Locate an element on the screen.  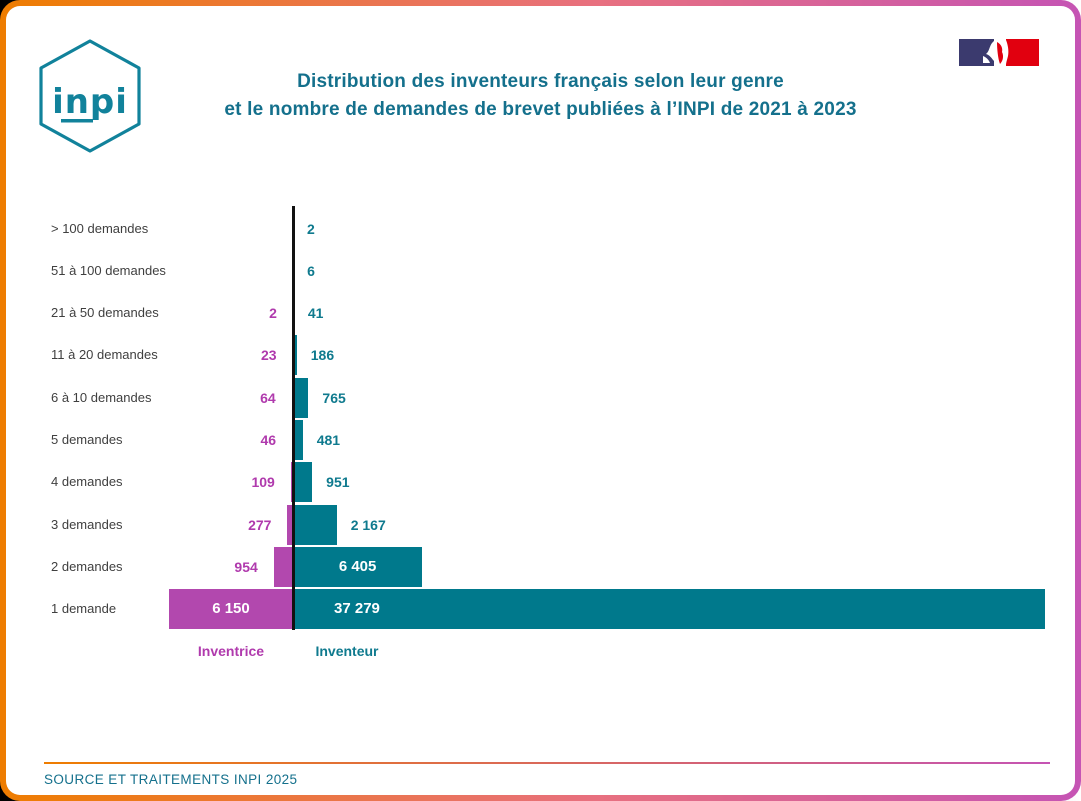
category-label: 21 à 50 demandes is located at coordinates (105, 313).